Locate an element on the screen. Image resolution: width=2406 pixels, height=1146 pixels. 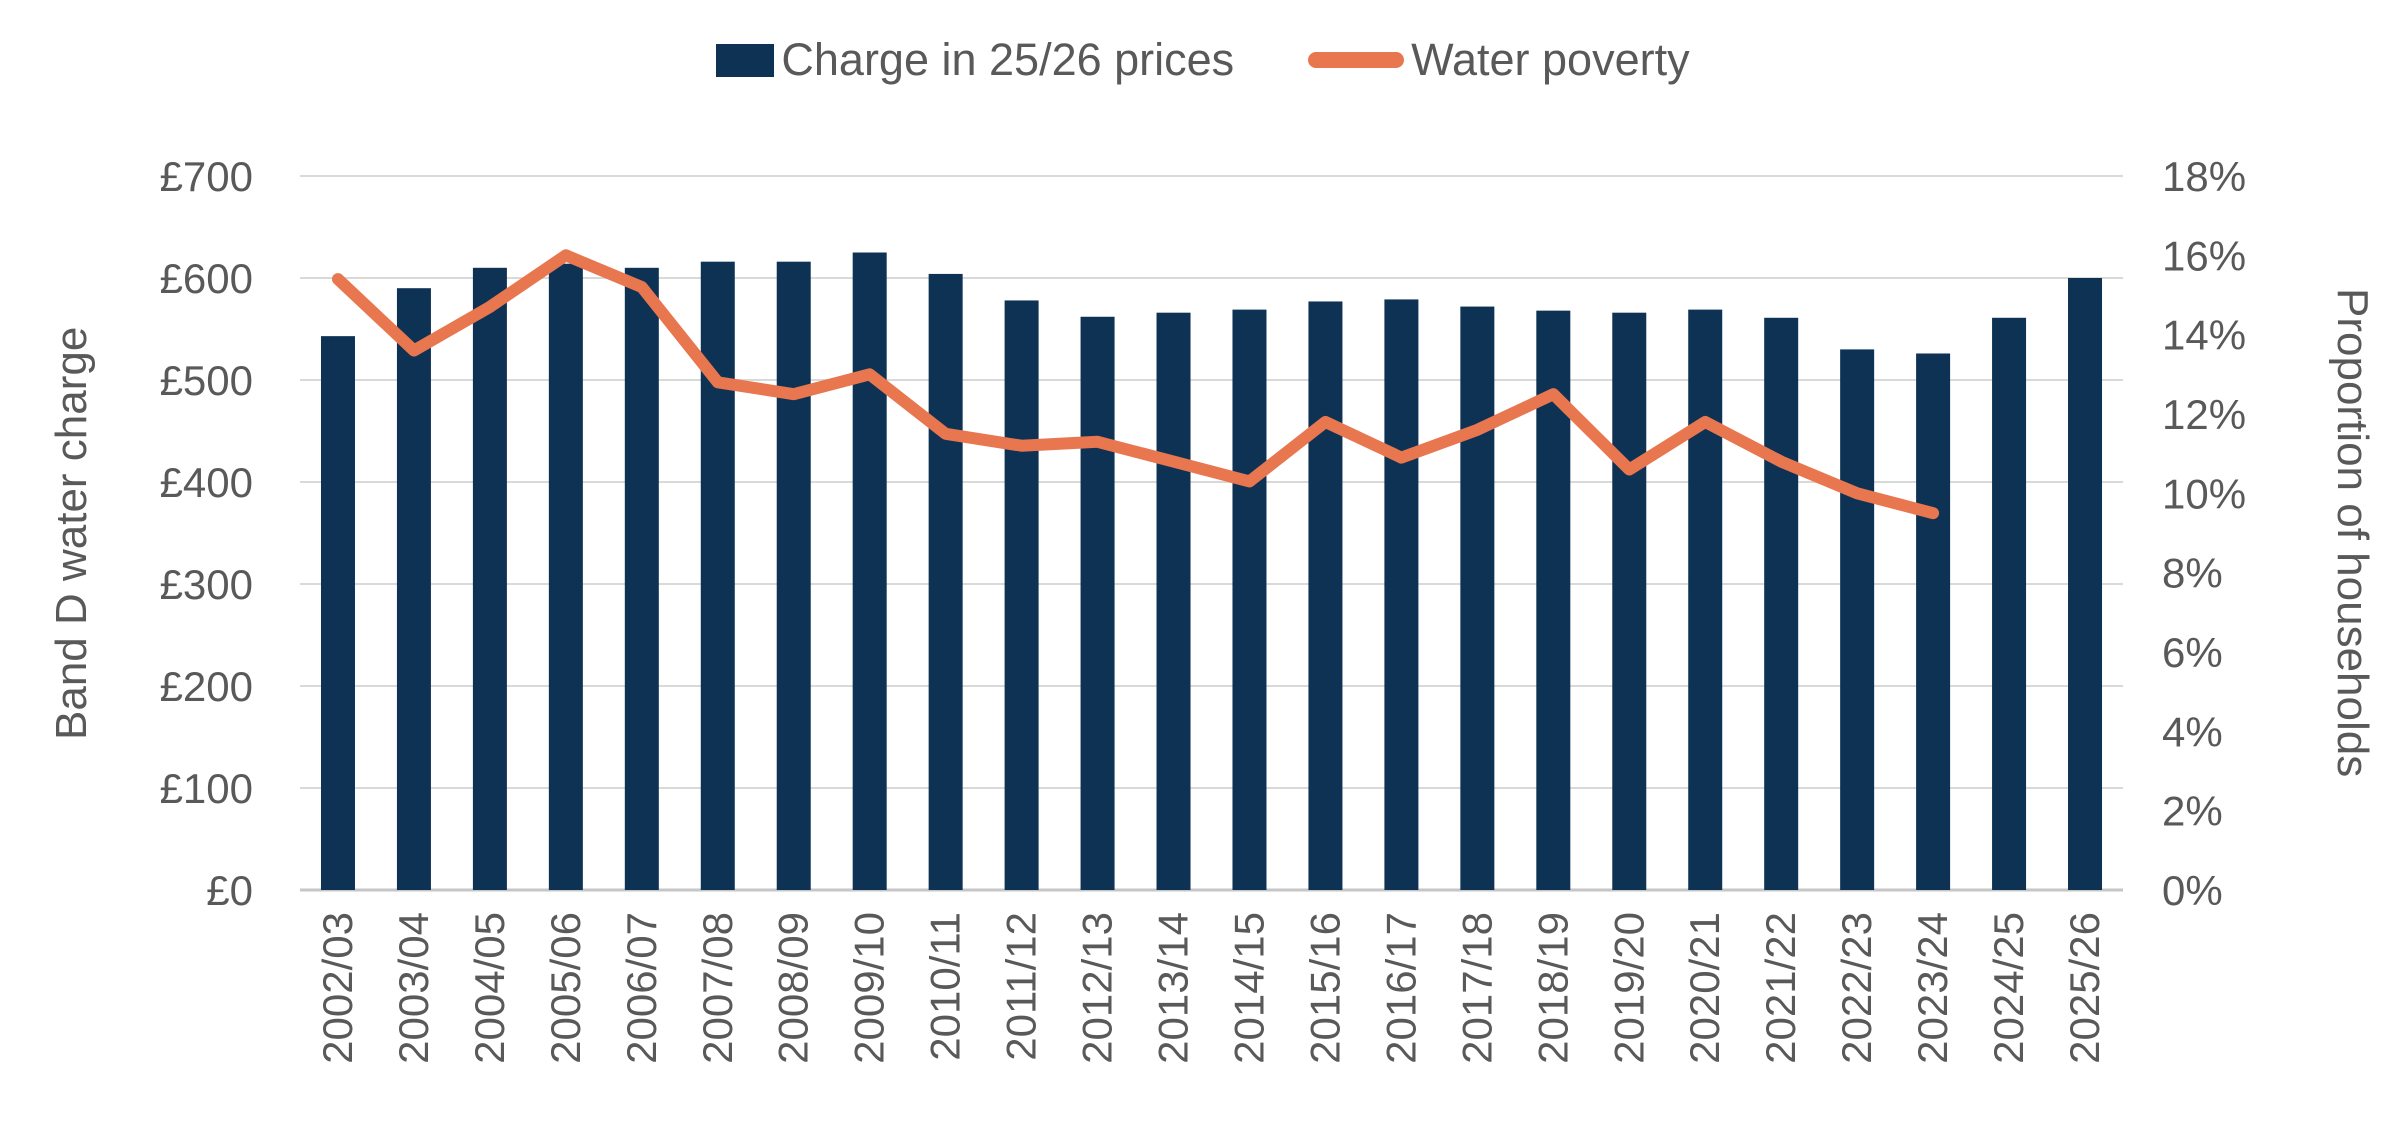
x-axis-label-2024/25: 2024/25 is located at coordinates (2008, 988).